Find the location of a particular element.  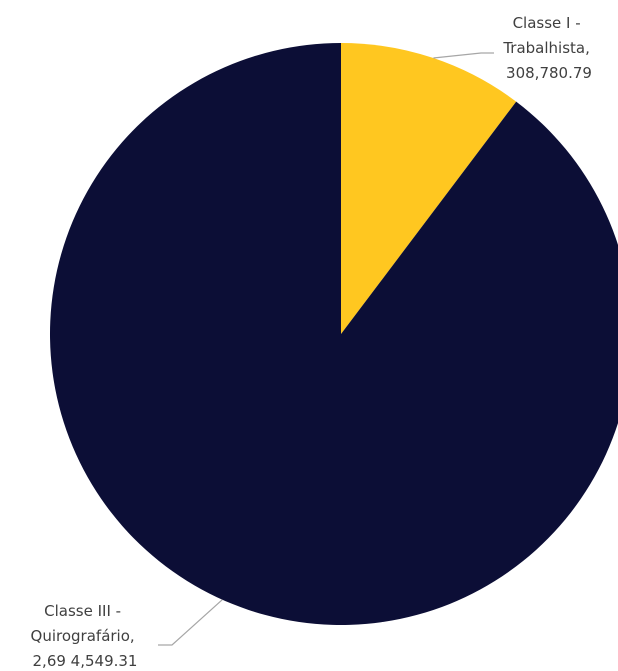

slice-label-trabalhista: Classe I - Trabalhista, 308,780.79 is located at coordinates (548, 48).